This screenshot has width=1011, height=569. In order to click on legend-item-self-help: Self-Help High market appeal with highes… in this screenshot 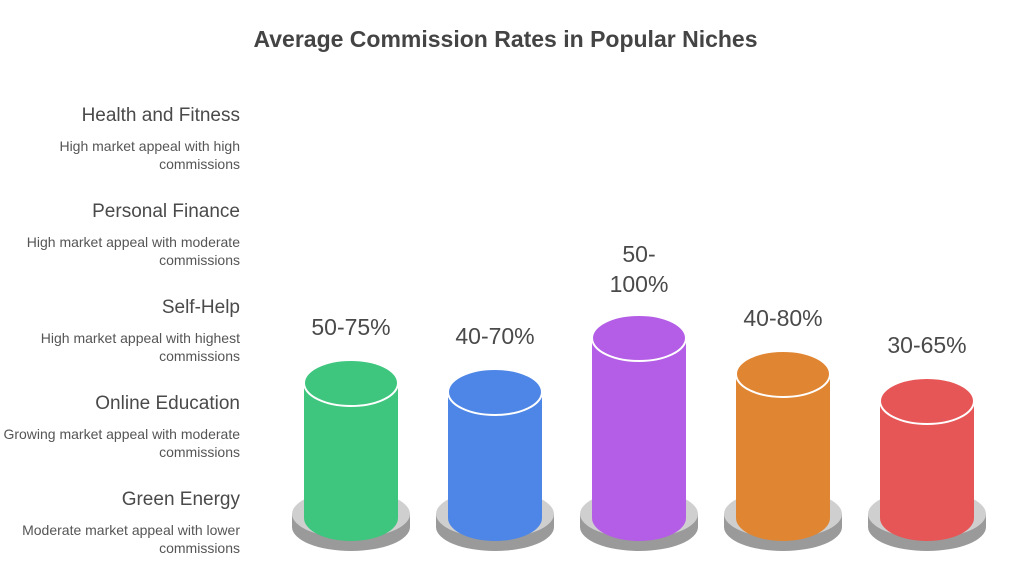, I will do `click(120, 331)`.